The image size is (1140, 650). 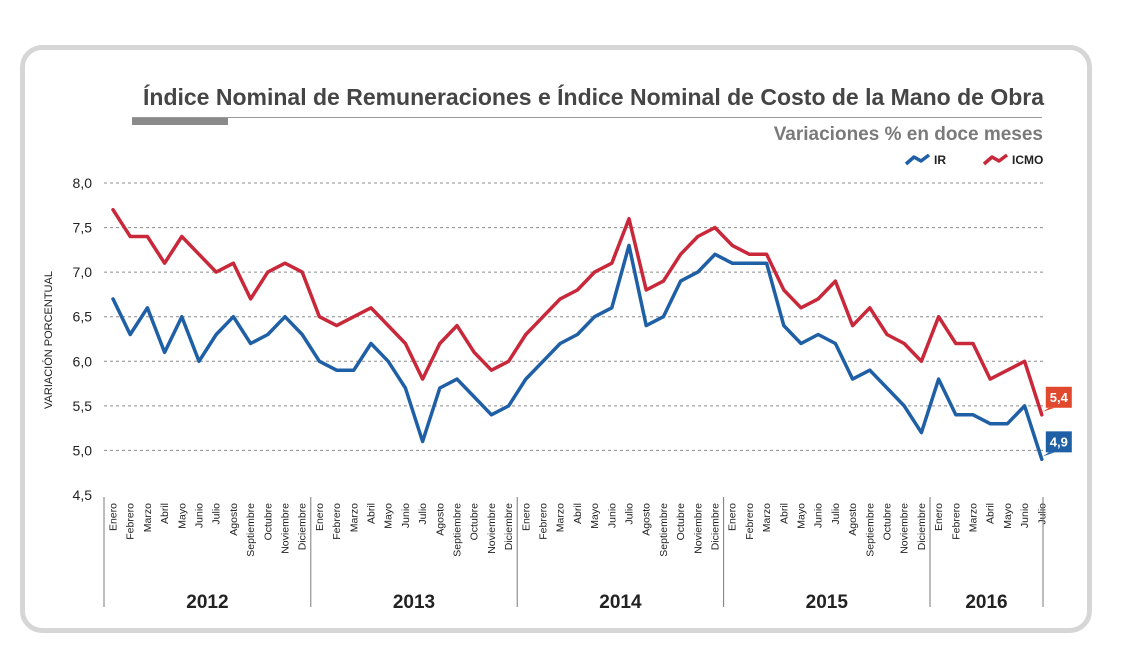 I want to click on y-tick-label: 7,5, so click(x=83, y=228).